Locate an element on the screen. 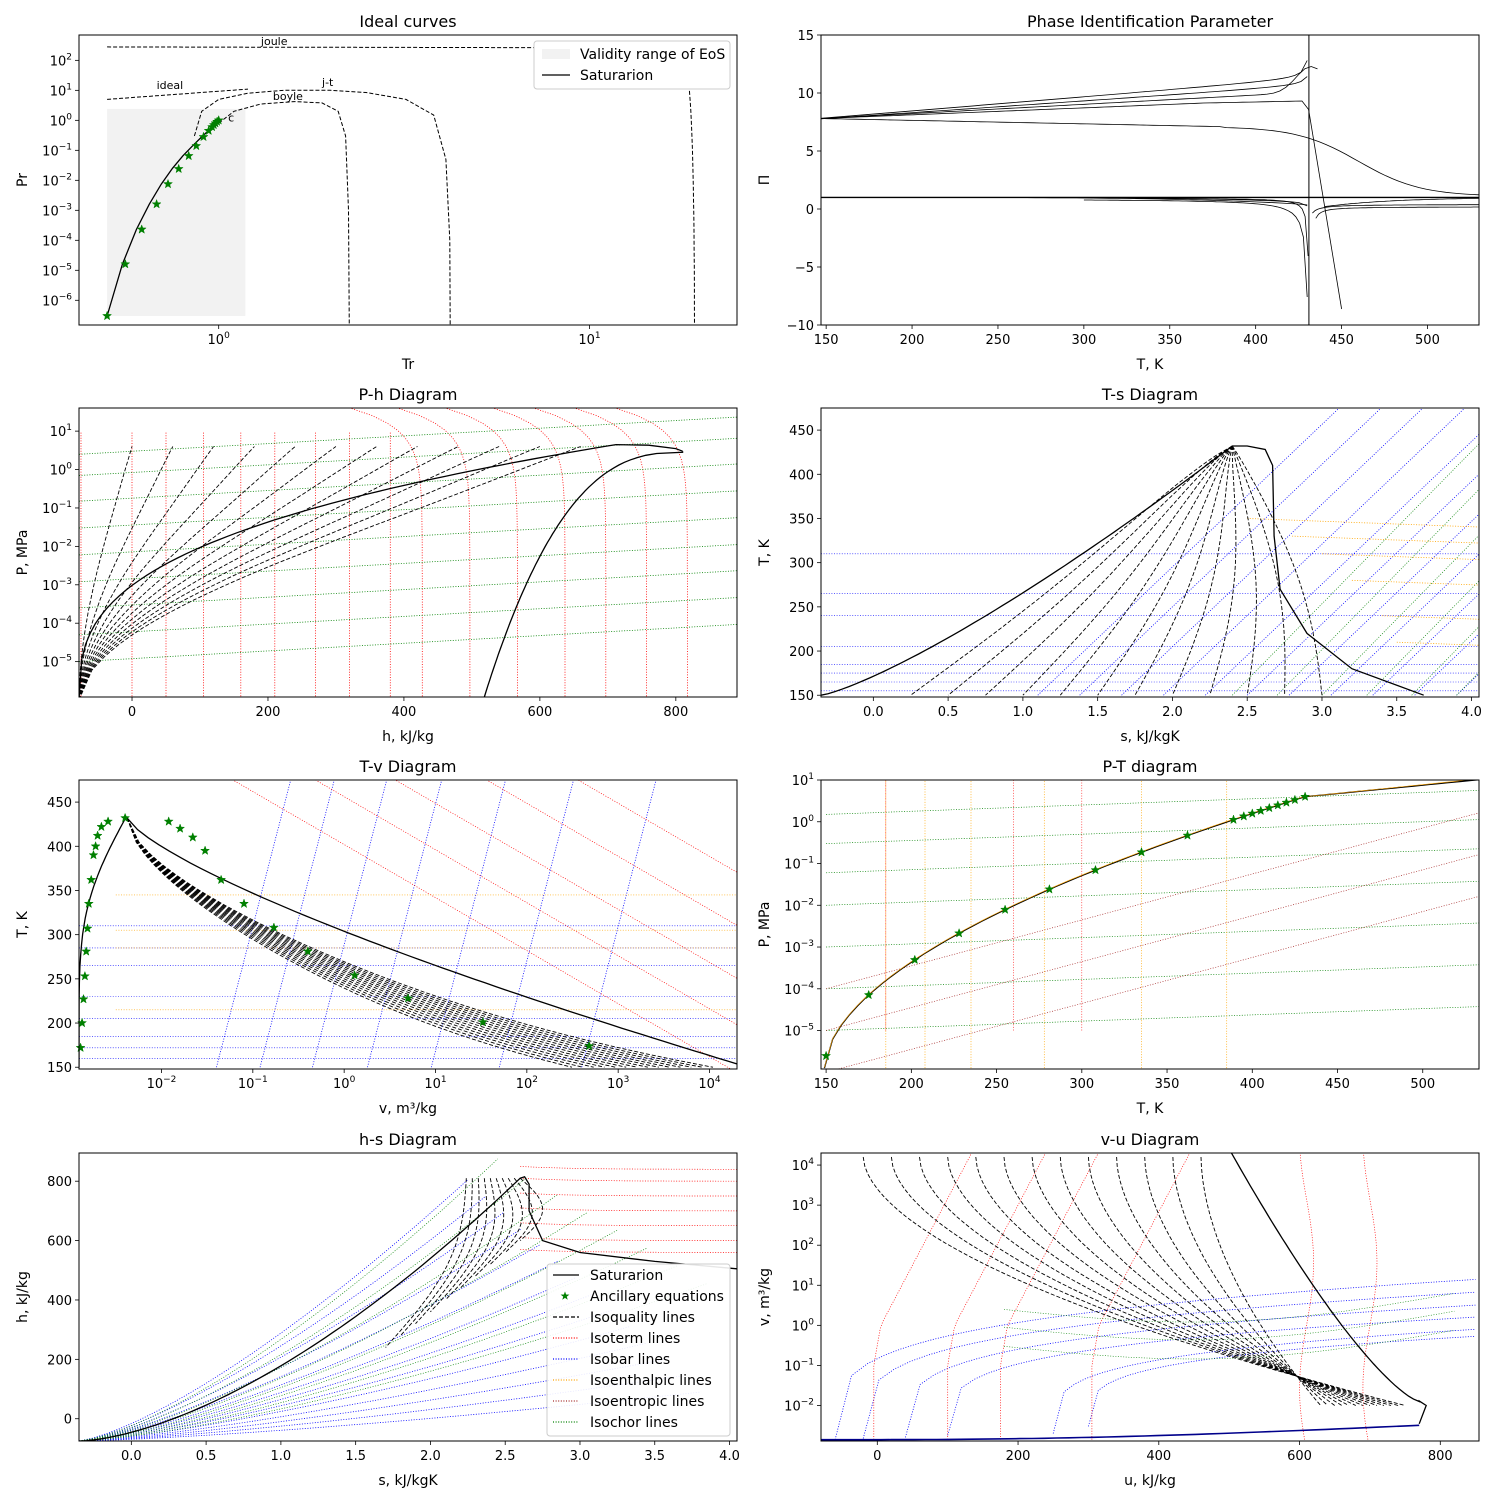 The image size is (1500, 1500). legend-label: Saturarion is located at coordinates (616, 76).